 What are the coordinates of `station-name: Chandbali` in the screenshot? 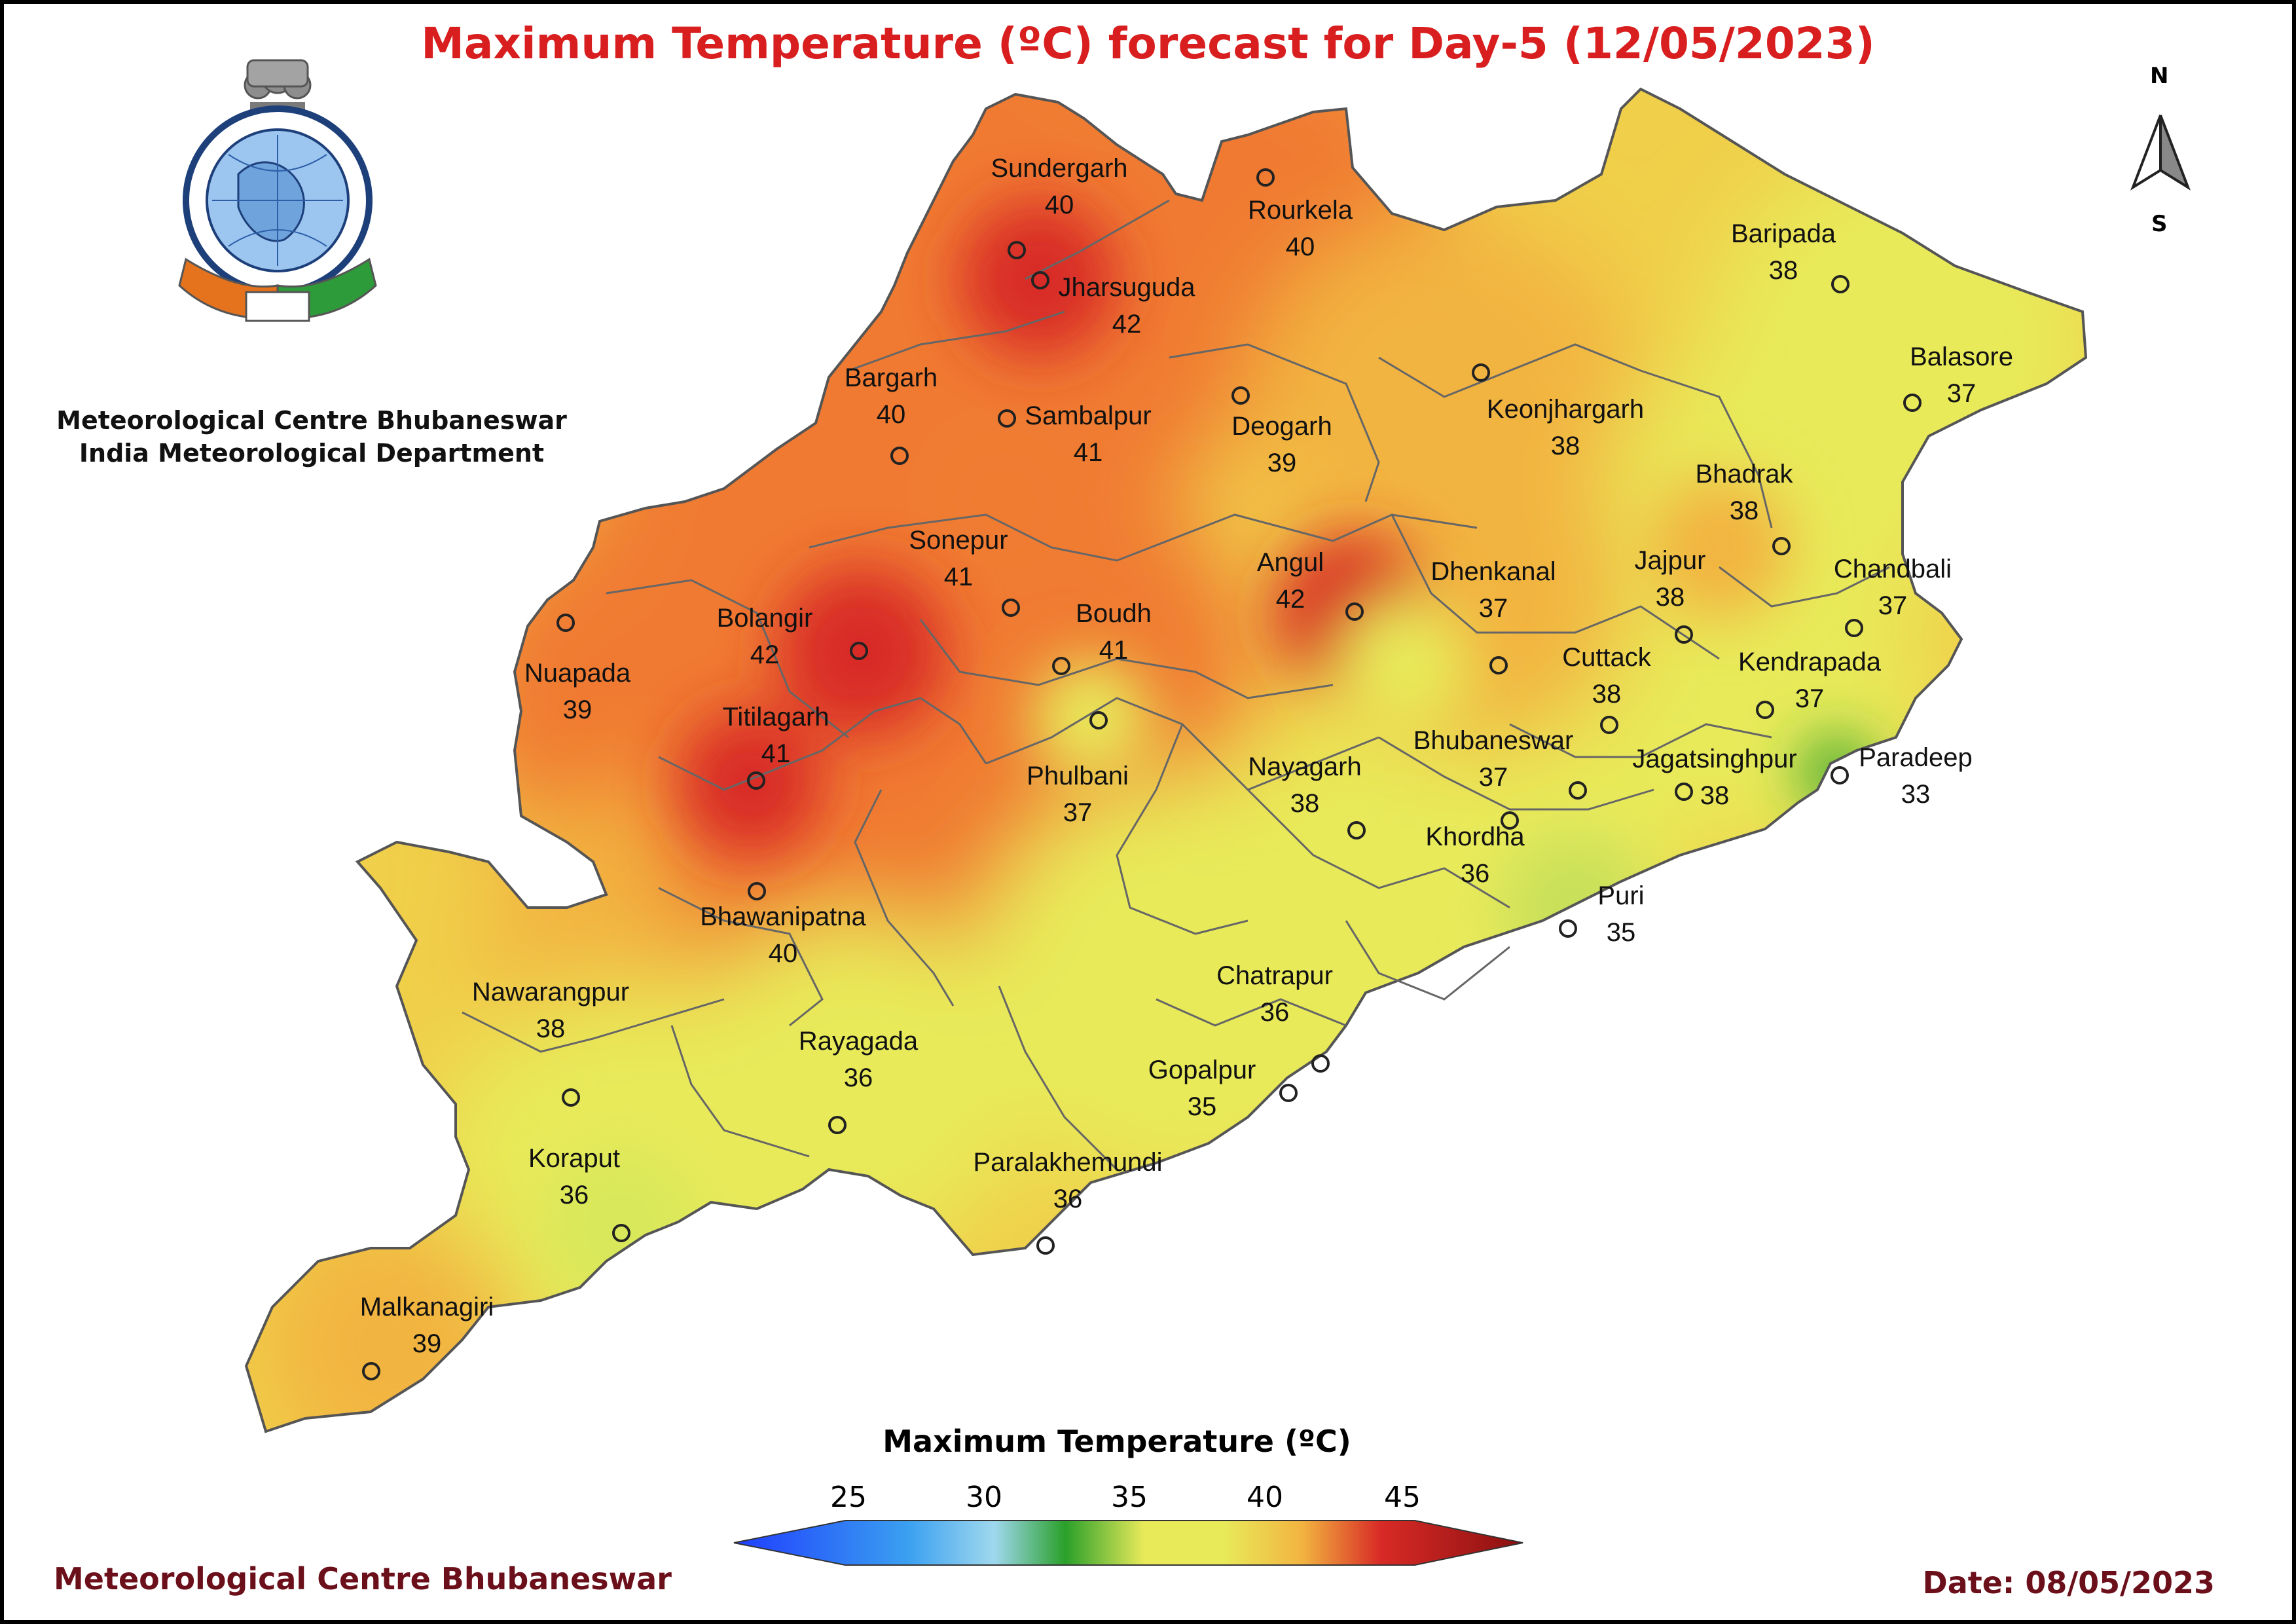 It's located at (1893, 569).